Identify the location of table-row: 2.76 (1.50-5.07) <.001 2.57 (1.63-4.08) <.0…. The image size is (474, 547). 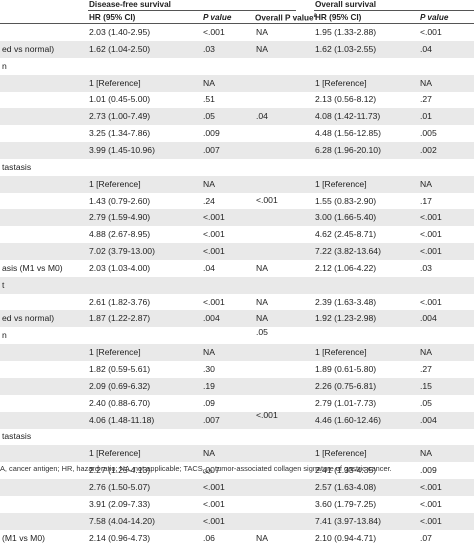
(237, 487).